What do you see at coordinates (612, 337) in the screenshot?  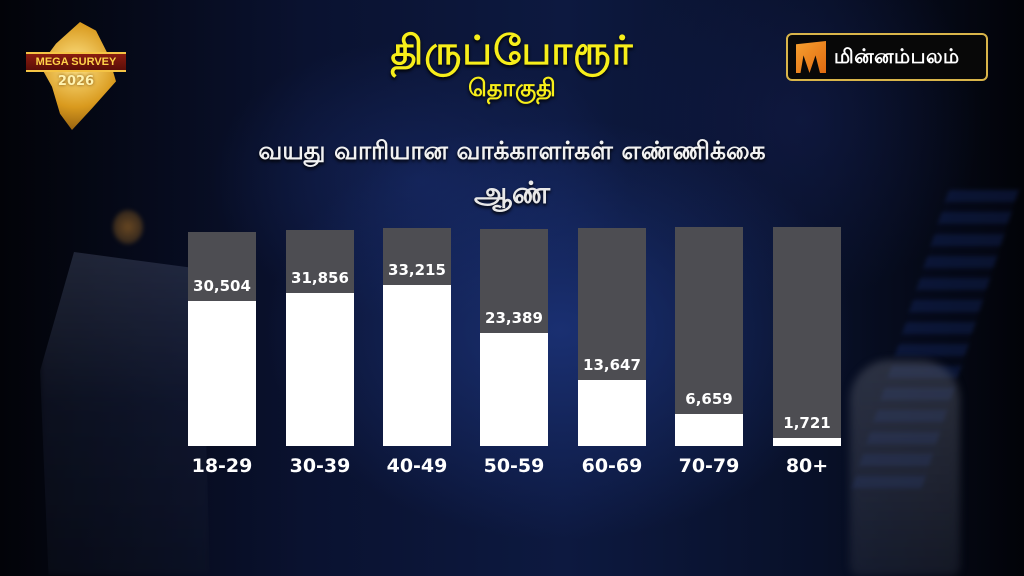 I see `bar-60-69: 13,647` at bounding box center [612, 337].